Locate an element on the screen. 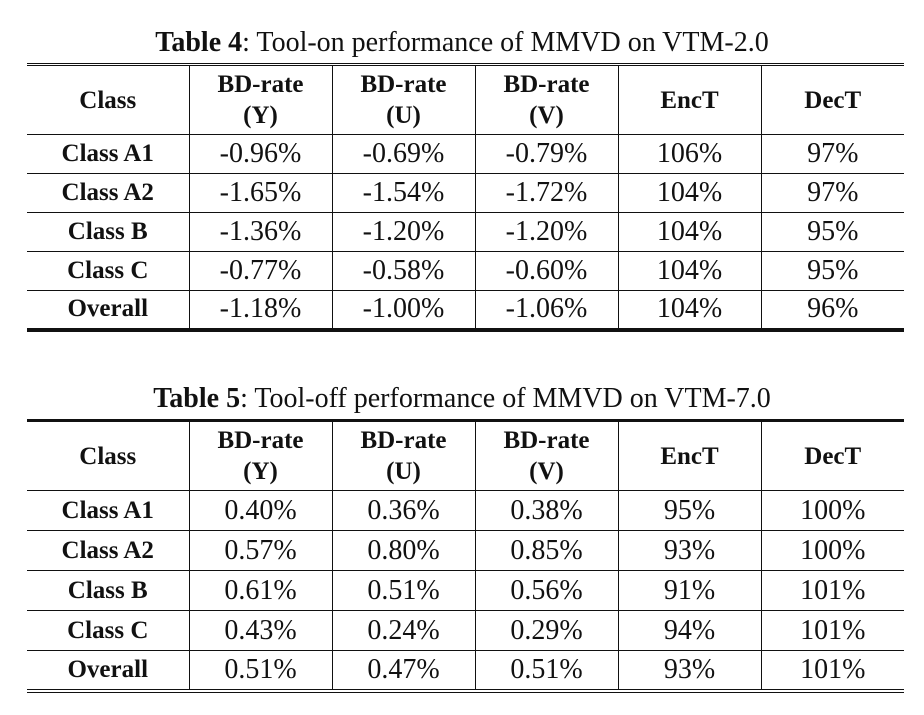 The image size is (924, 715). table-row: Class A2 -1.65% -1.54% -1.72% 104% 97% is located at coordinates (465, 193).